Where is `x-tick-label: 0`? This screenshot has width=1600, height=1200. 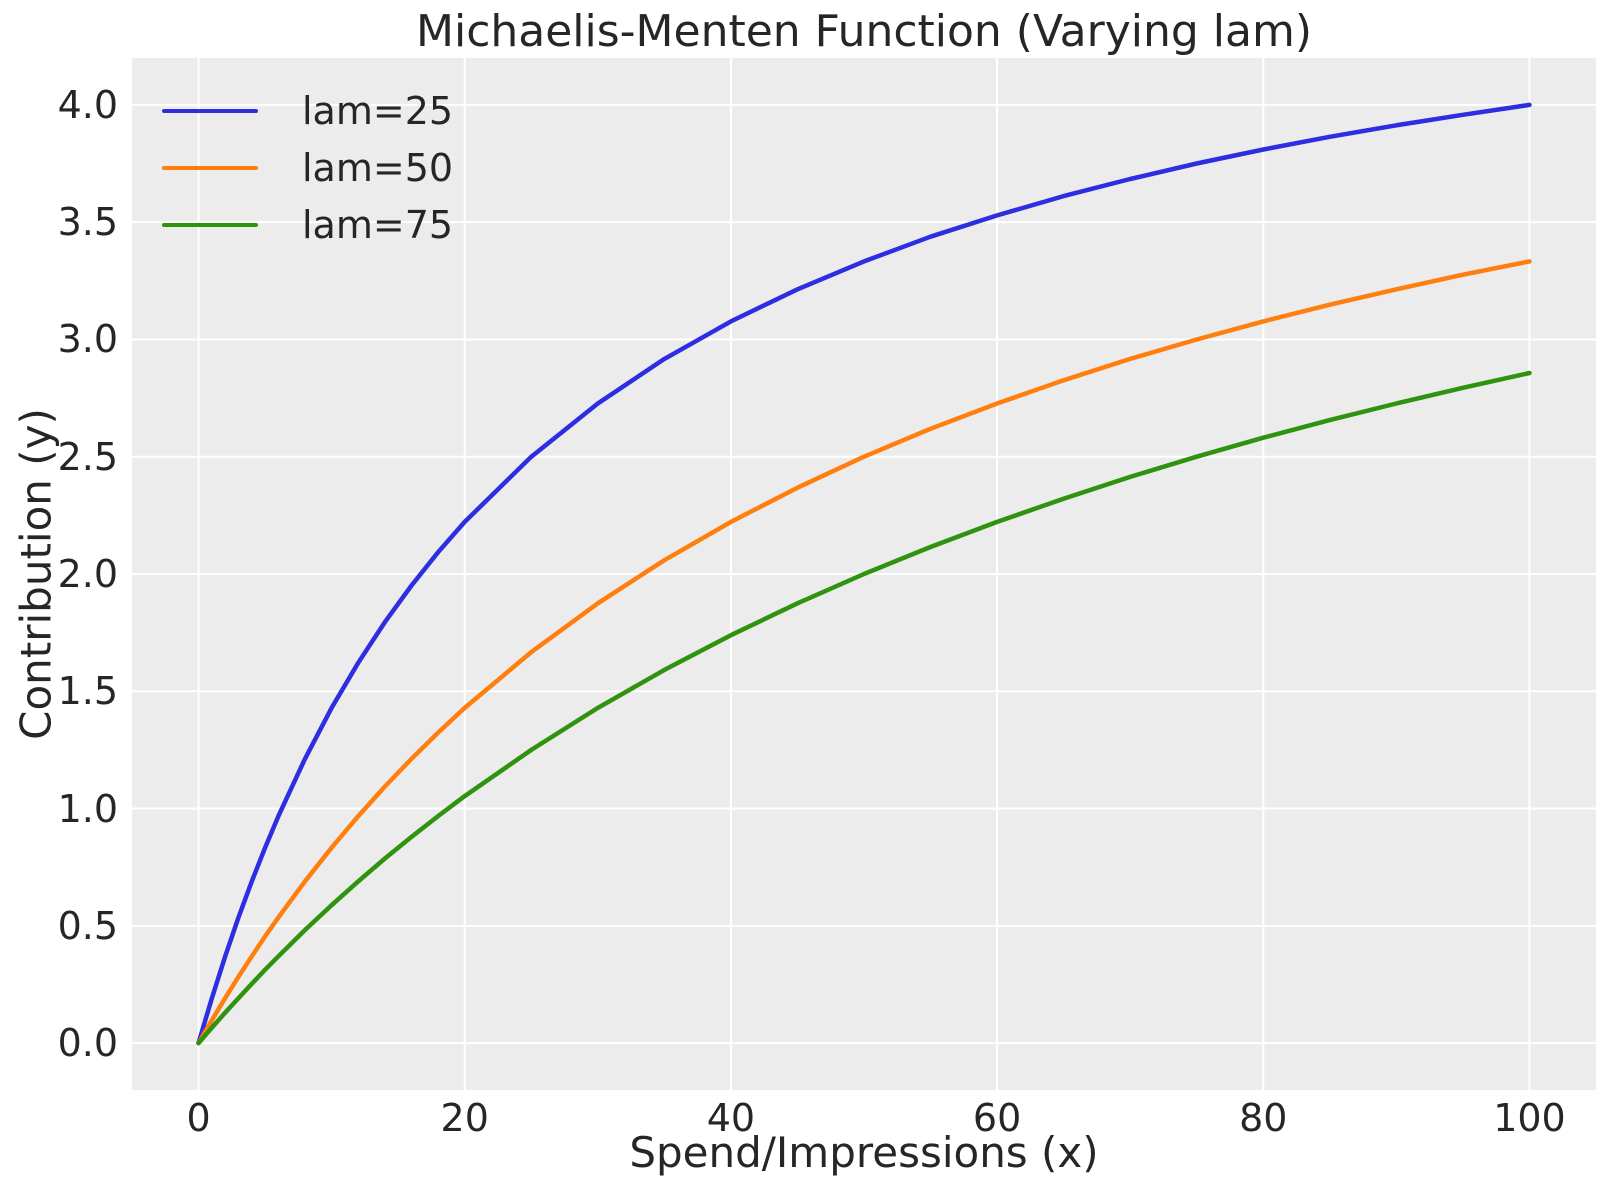 x-tick-label: 0 is located at coordinates (198, 1118).